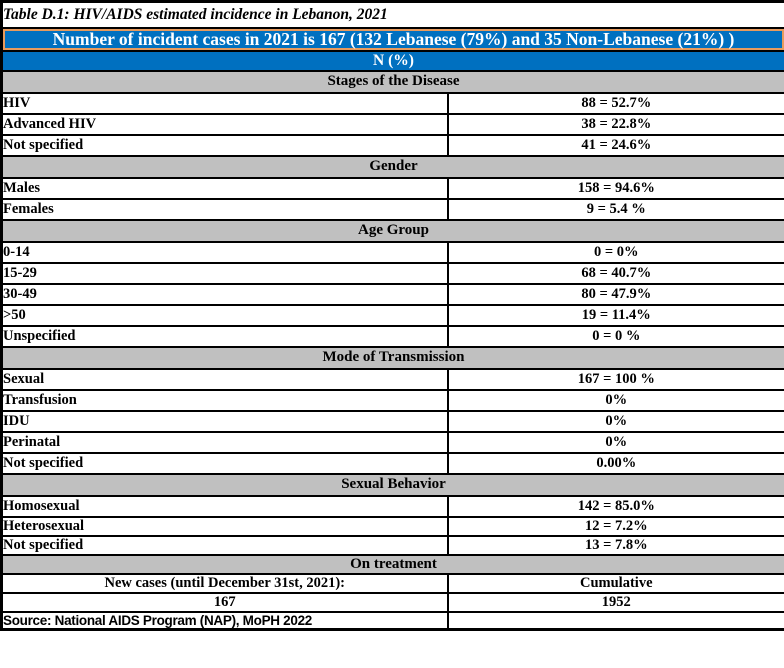  I want to click on row-label: Homosexual, so click(224, 506).